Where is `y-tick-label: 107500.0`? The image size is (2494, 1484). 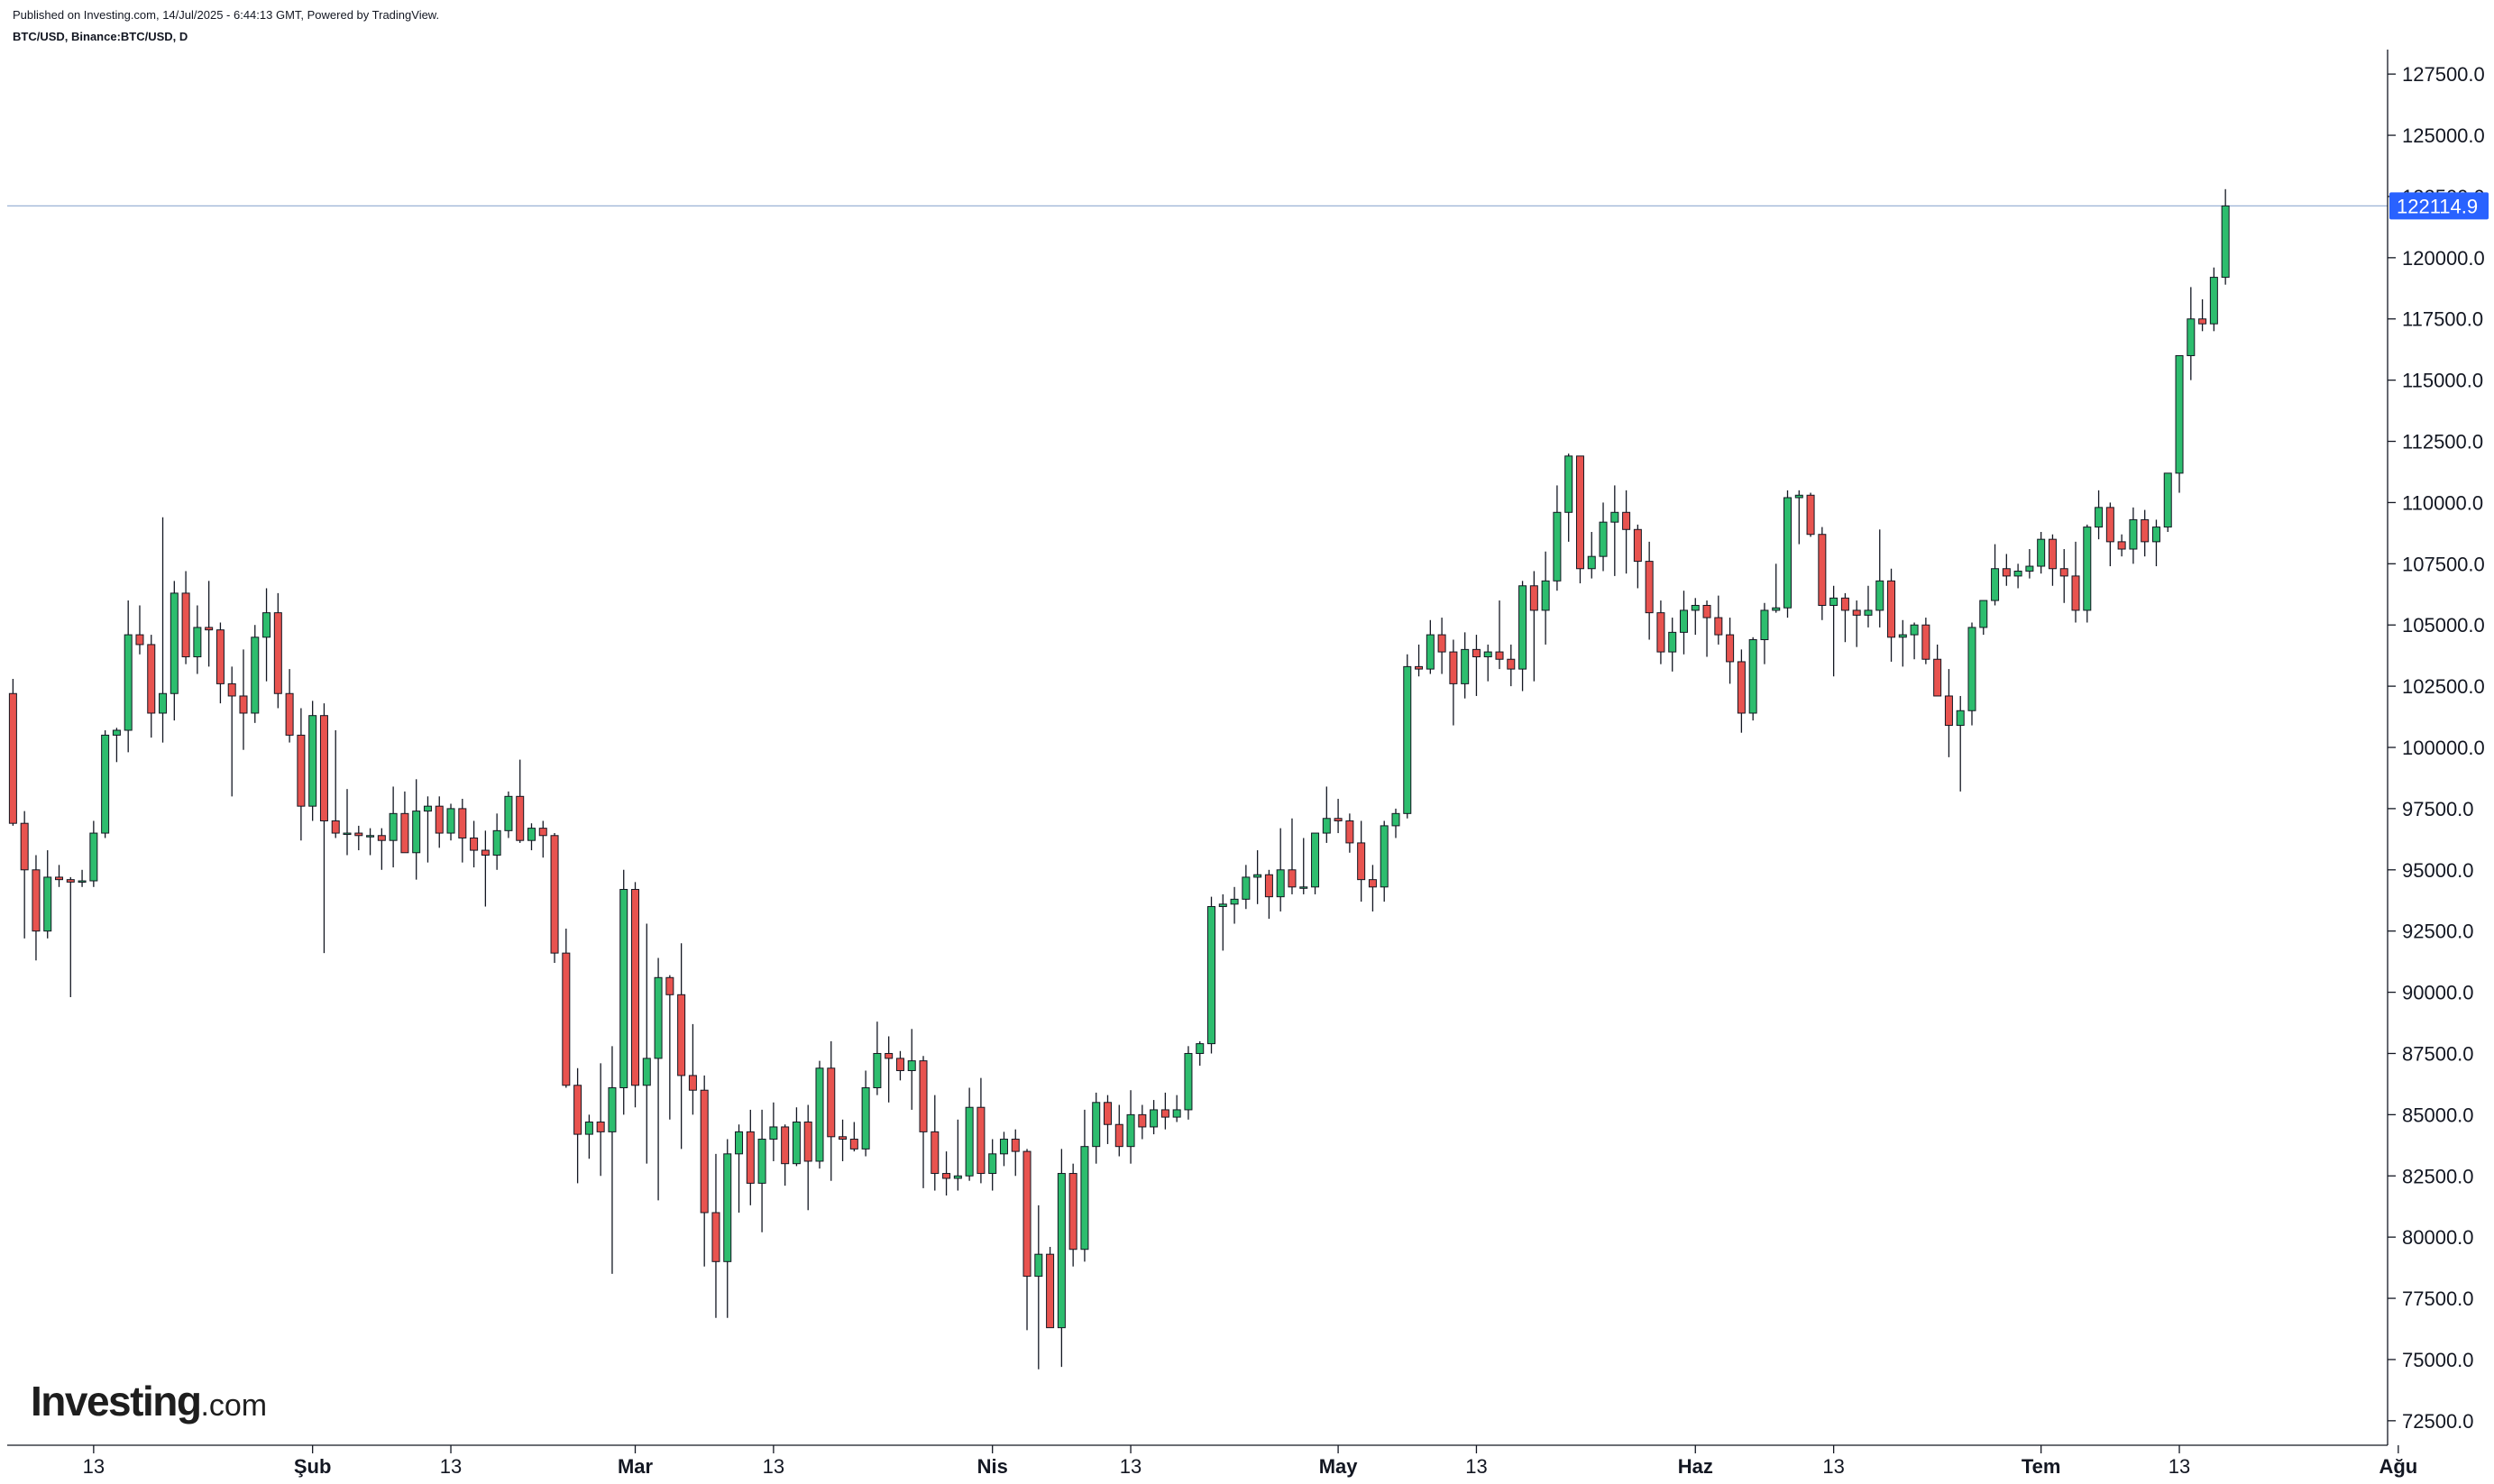 y-tick-label: 107500.0 is located at coordinates (2444, 564).